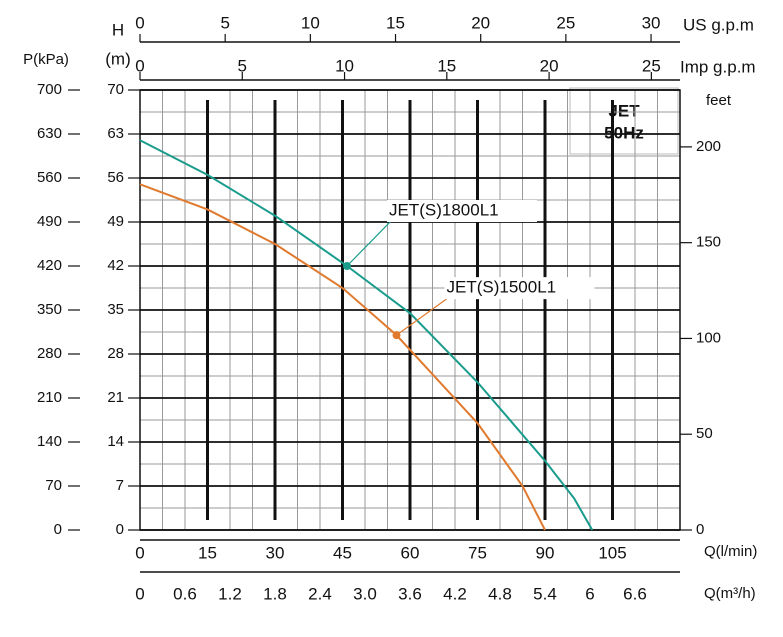 The height and width of the screenshot is (637, 783). Describe the element at coordinates (545, 593) in the screenshot. I see `tick-label: 5.4` at that location.